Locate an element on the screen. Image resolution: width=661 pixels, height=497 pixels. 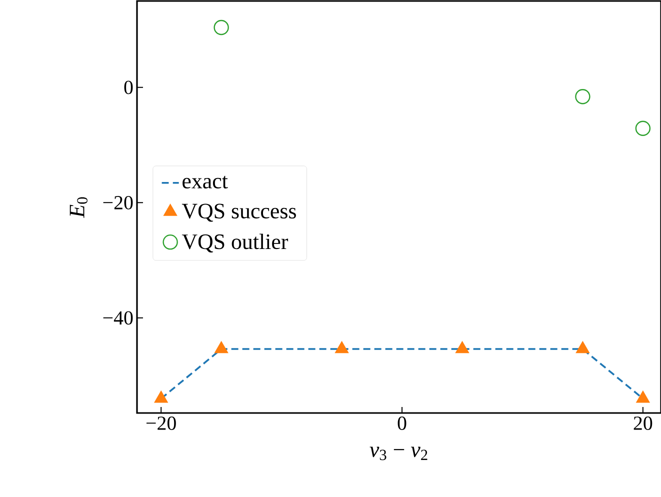
y-tick-label: −40 is located at coordinates (118, 318).